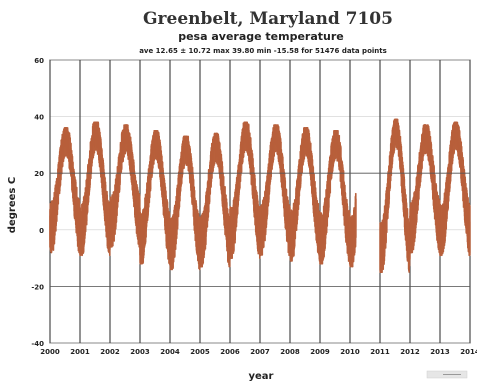 Image resolution: width=477 pixels, height=383 pixels. I want to click on y-tick-label: 60, so click(39, 61).